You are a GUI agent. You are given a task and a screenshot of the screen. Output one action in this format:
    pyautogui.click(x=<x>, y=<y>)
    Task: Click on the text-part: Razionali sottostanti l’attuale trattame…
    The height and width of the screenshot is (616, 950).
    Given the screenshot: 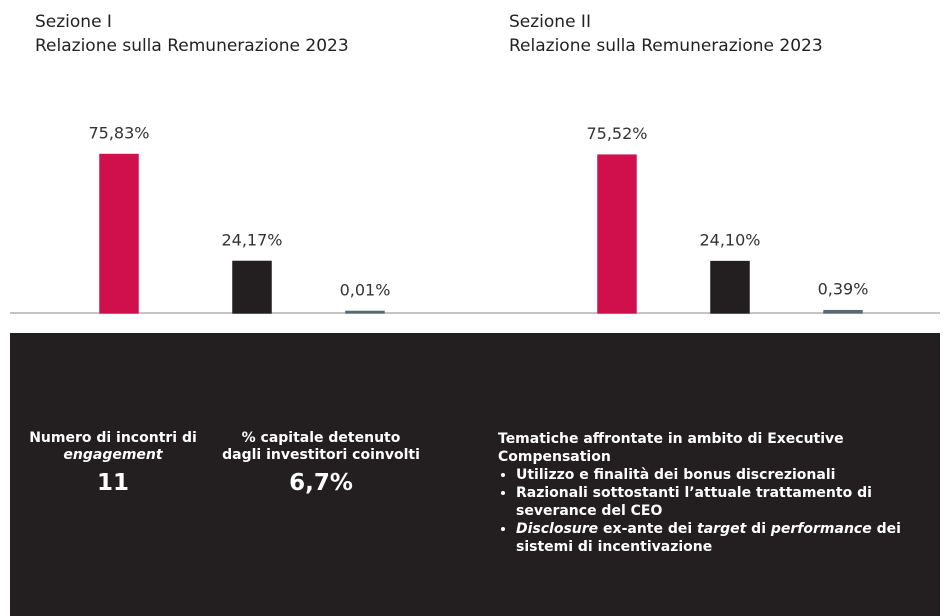 What is the action you would take?
    pyautogui.click(x=694, y=502)
    